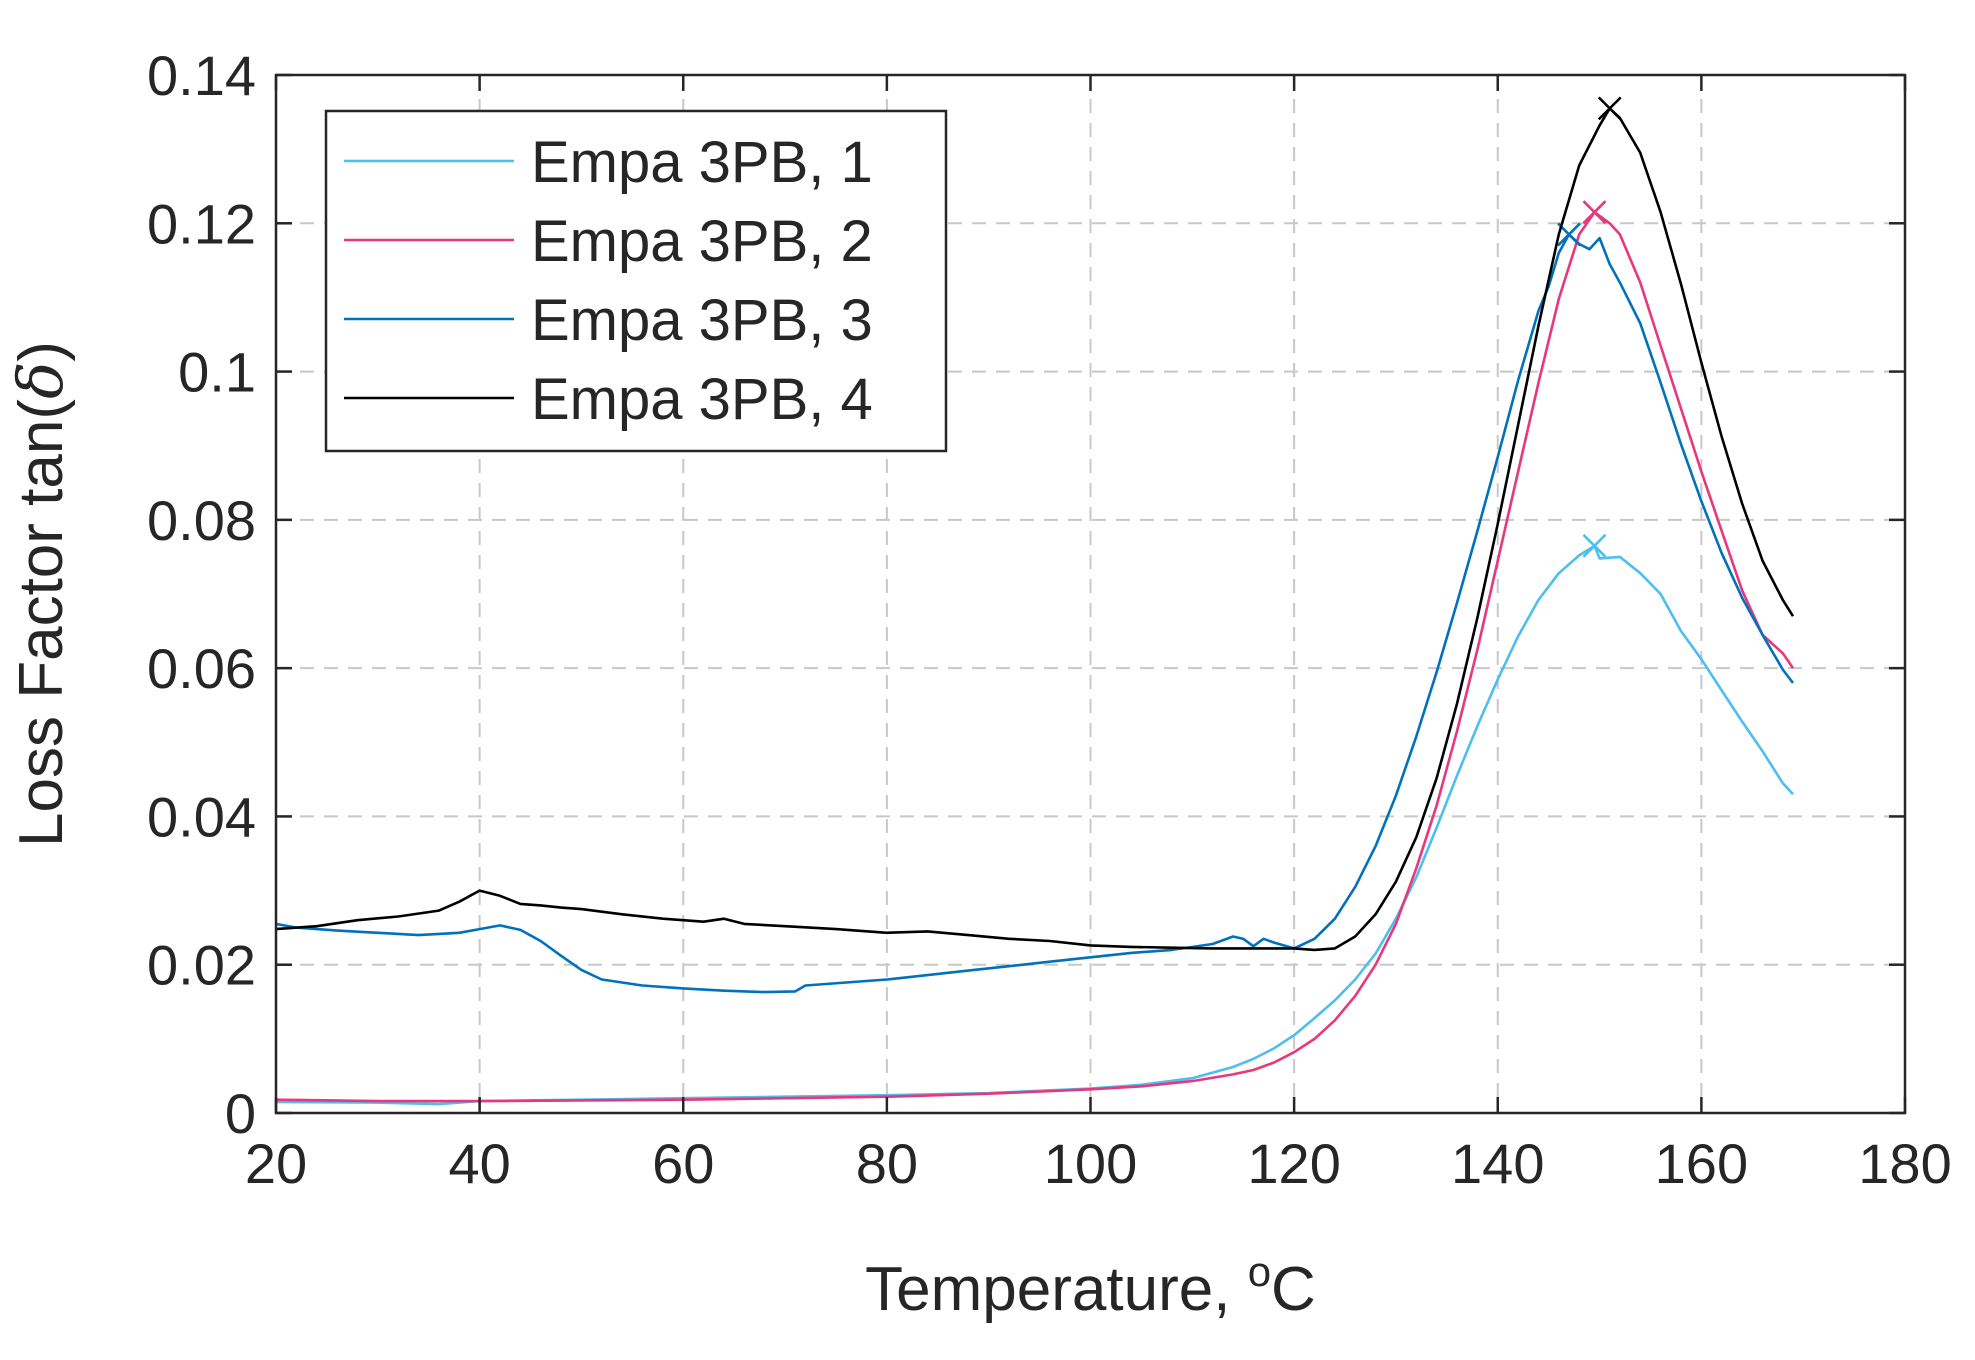 The height and width of the screenshot is (1360, 1975). What do you see at coordinates (702, 399) in the screenshot?
I see `legend-label-4: Empa 3PB, 4` at bounding box center [702, 399].